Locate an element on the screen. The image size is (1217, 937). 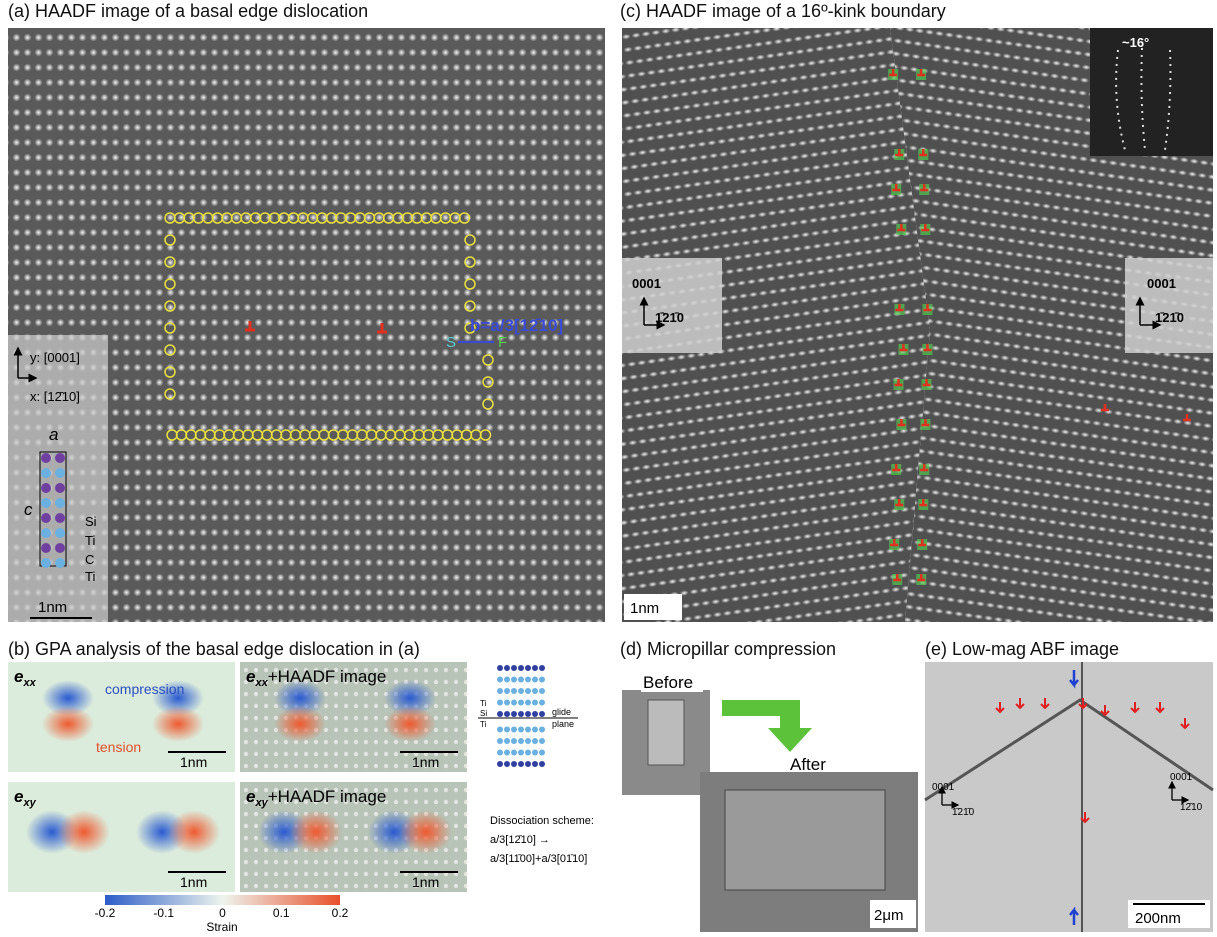
colorbar-tick: -0.2 is located at coordinates (105, 913).